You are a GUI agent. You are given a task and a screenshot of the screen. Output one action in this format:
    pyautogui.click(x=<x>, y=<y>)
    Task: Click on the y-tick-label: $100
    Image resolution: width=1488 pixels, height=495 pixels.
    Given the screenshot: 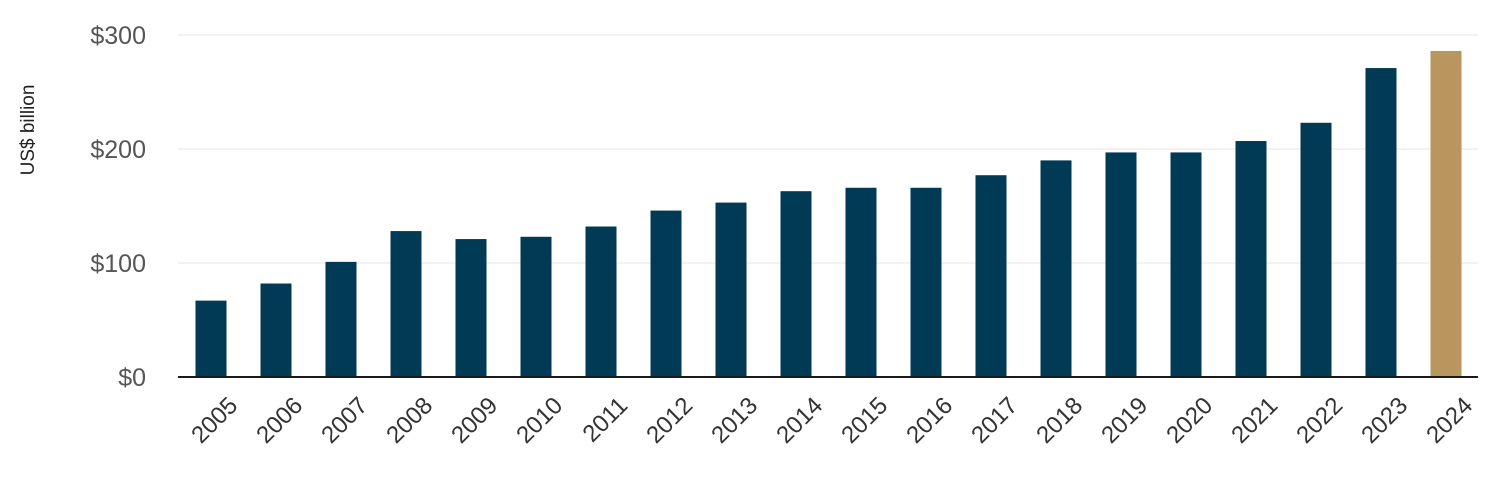 What is the action you would take?
    pyautogui.click(x=118, y=264)
    